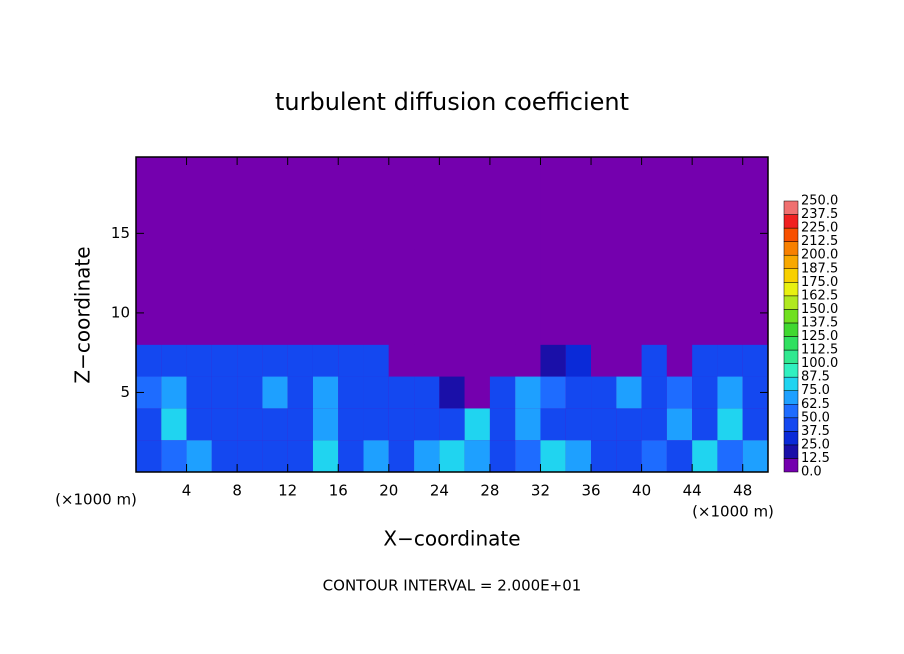 This screenshot has height=654, width=904. What do you see at coordinates (815, 390) in the screenshot?
I see `colorbar-label: 75.0` at bounding box center [815, 390].